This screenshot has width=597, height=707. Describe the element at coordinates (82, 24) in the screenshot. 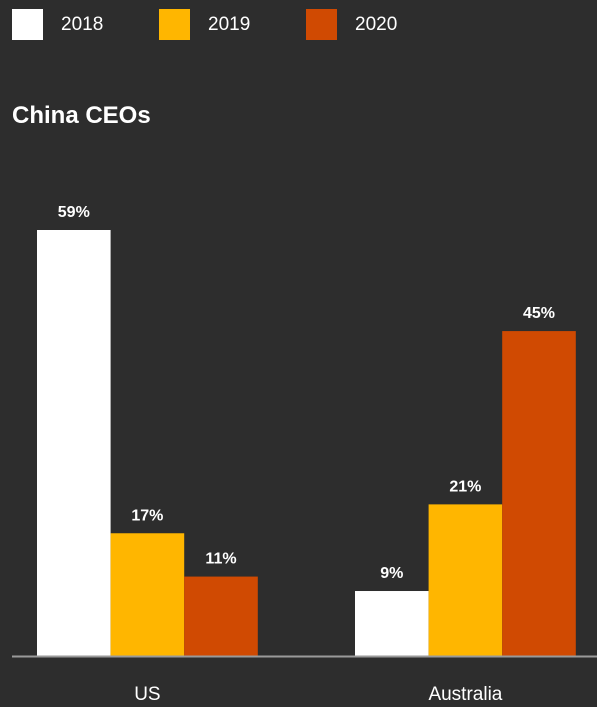

I see `legend-label-2018: 2018` at that location.